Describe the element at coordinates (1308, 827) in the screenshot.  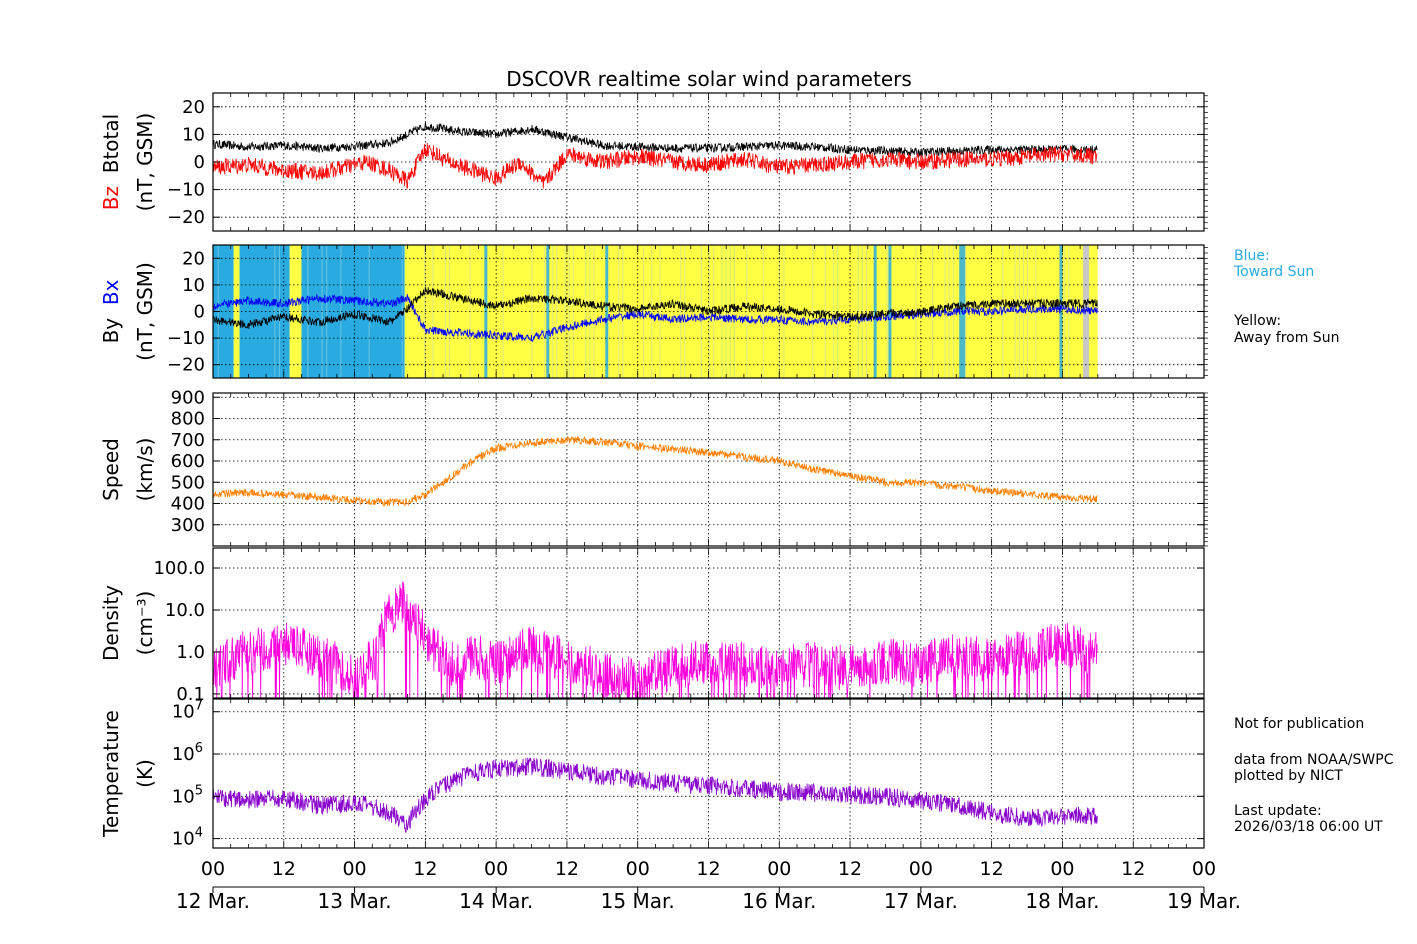
I see `last-update-value: 2026/03/18 06:00 UT` at that location.